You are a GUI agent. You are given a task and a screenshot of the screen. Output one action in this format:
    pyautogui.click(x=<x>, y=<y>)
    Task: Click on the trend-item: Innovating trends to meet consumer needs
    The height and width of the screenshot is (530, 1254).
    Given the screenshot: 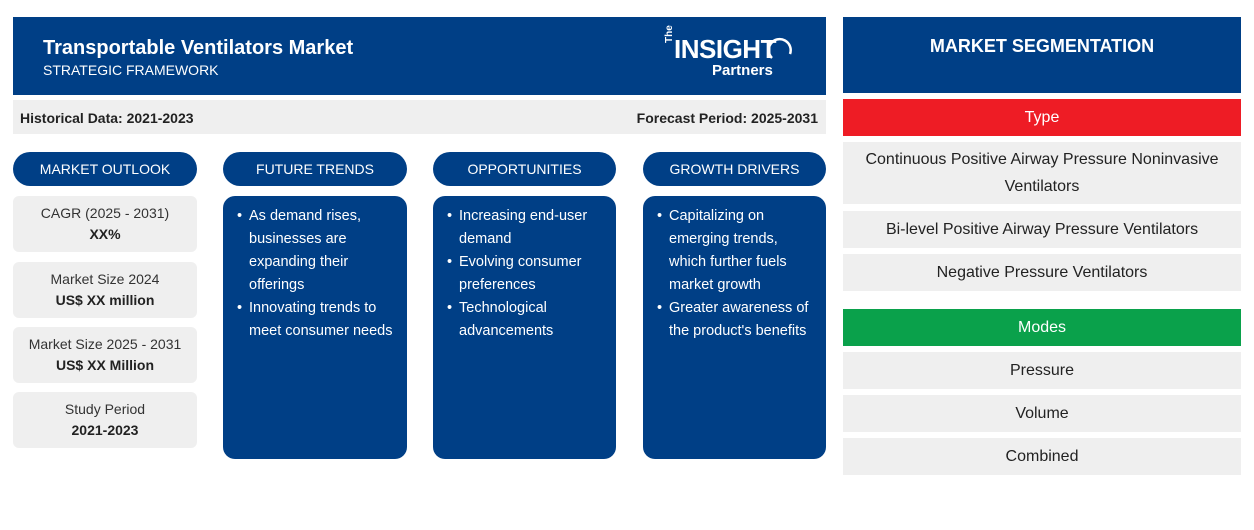 What is the action you would take?
    pyautogui.click(x=318, y=320)
    